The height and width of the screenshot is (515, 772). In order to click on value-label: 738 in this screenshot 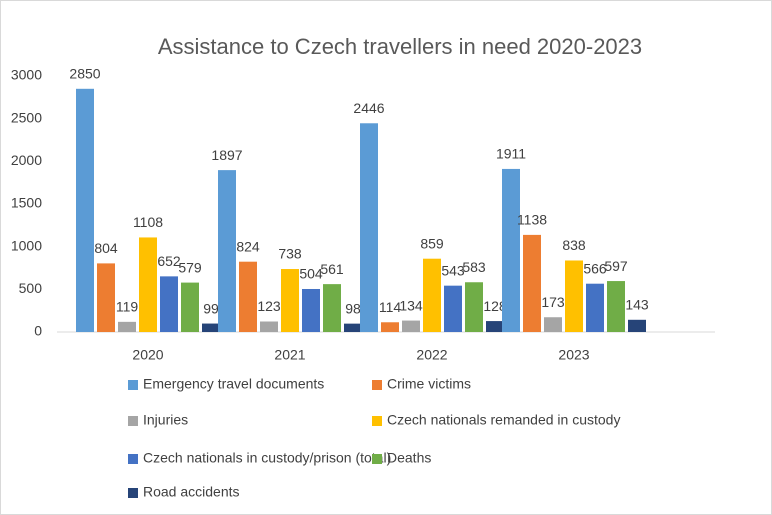, I will do `click(290, 254)`.